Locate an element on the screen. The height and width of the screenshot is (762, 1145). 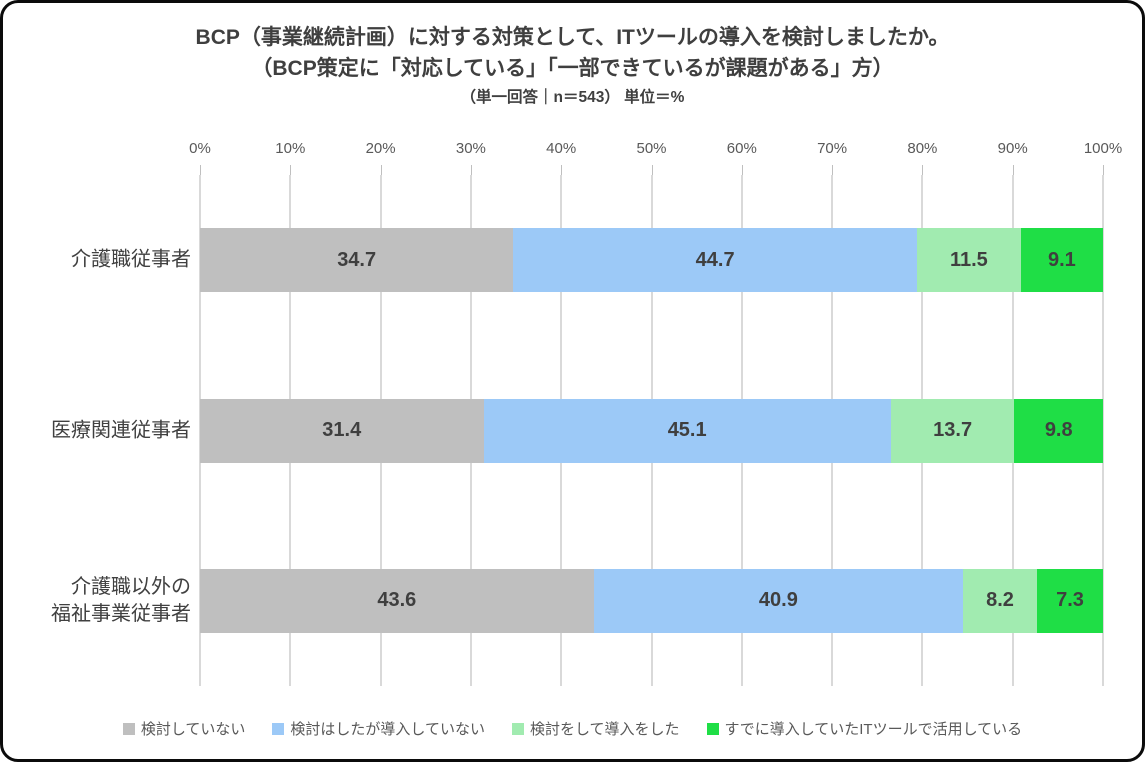
bar-segment: 31.4 is located at coordinates (342, 430).